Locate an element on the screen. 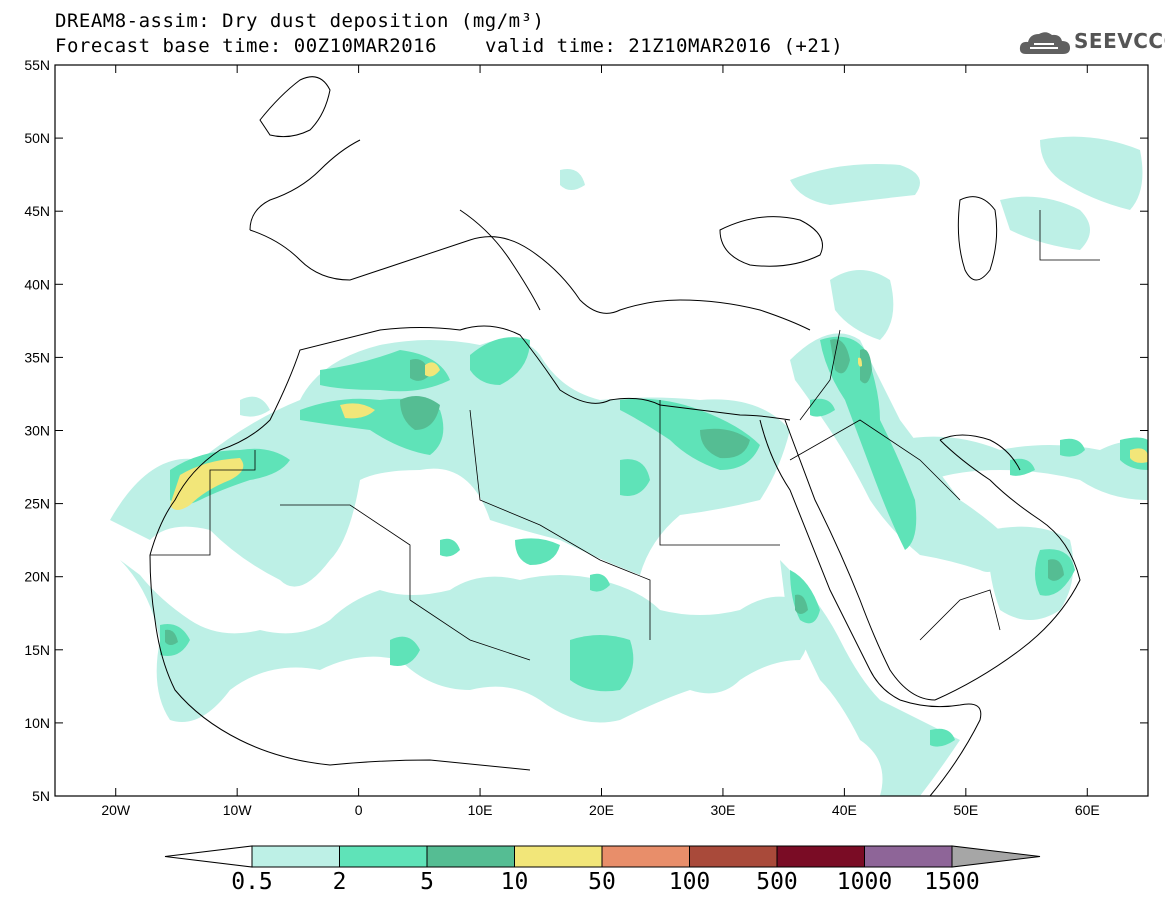  colorbar-label: 0.5 is located at coordinates (252, 882).